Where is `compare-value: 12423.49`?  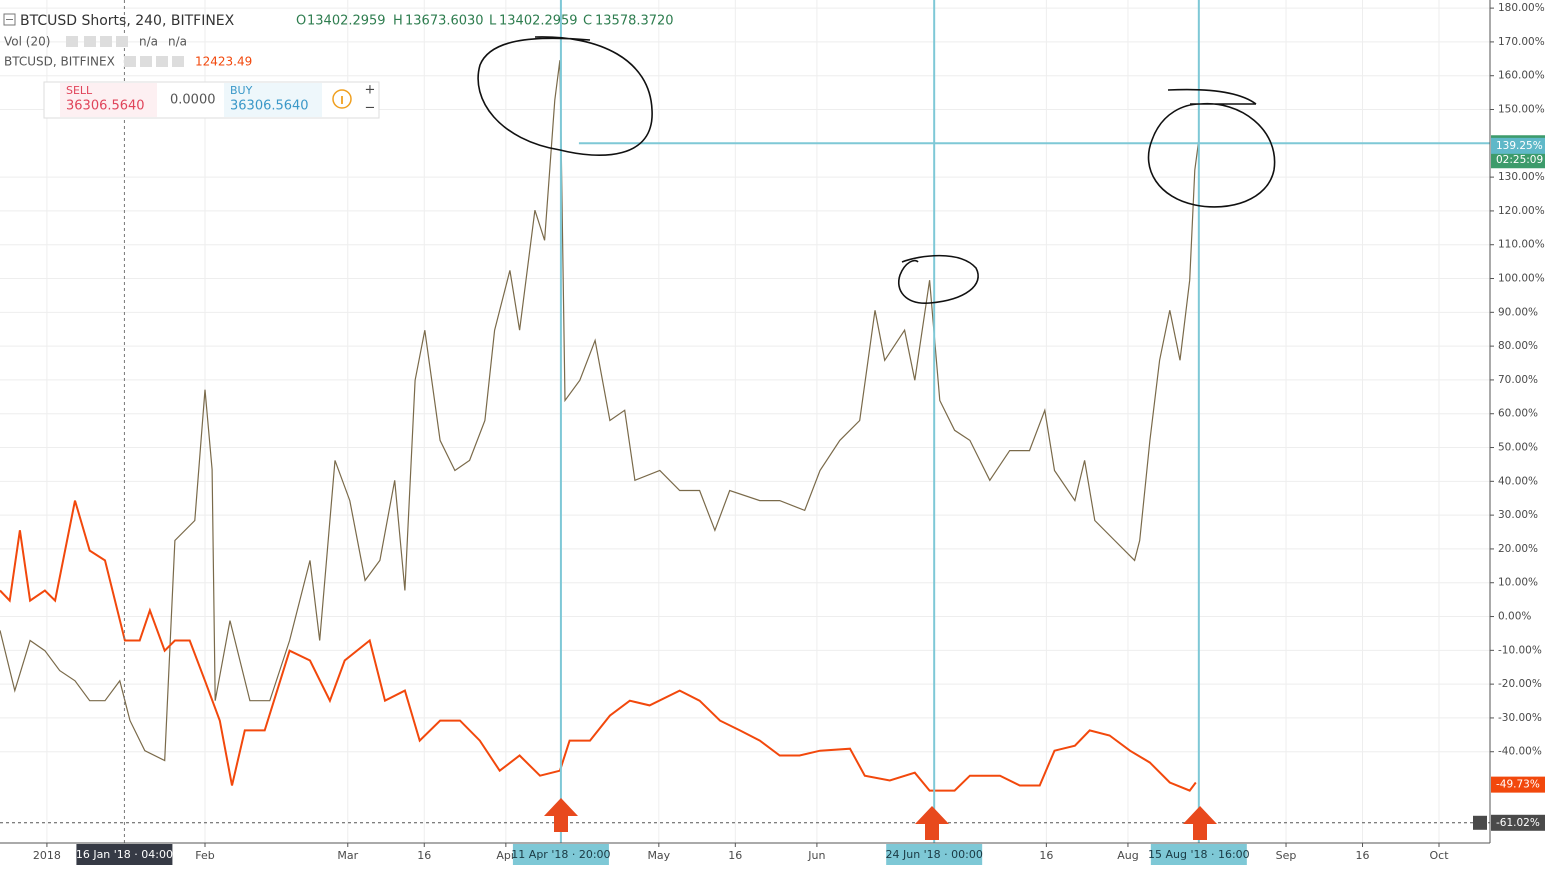
compare-value: 12423.49 is located at coordinates (223, 62).